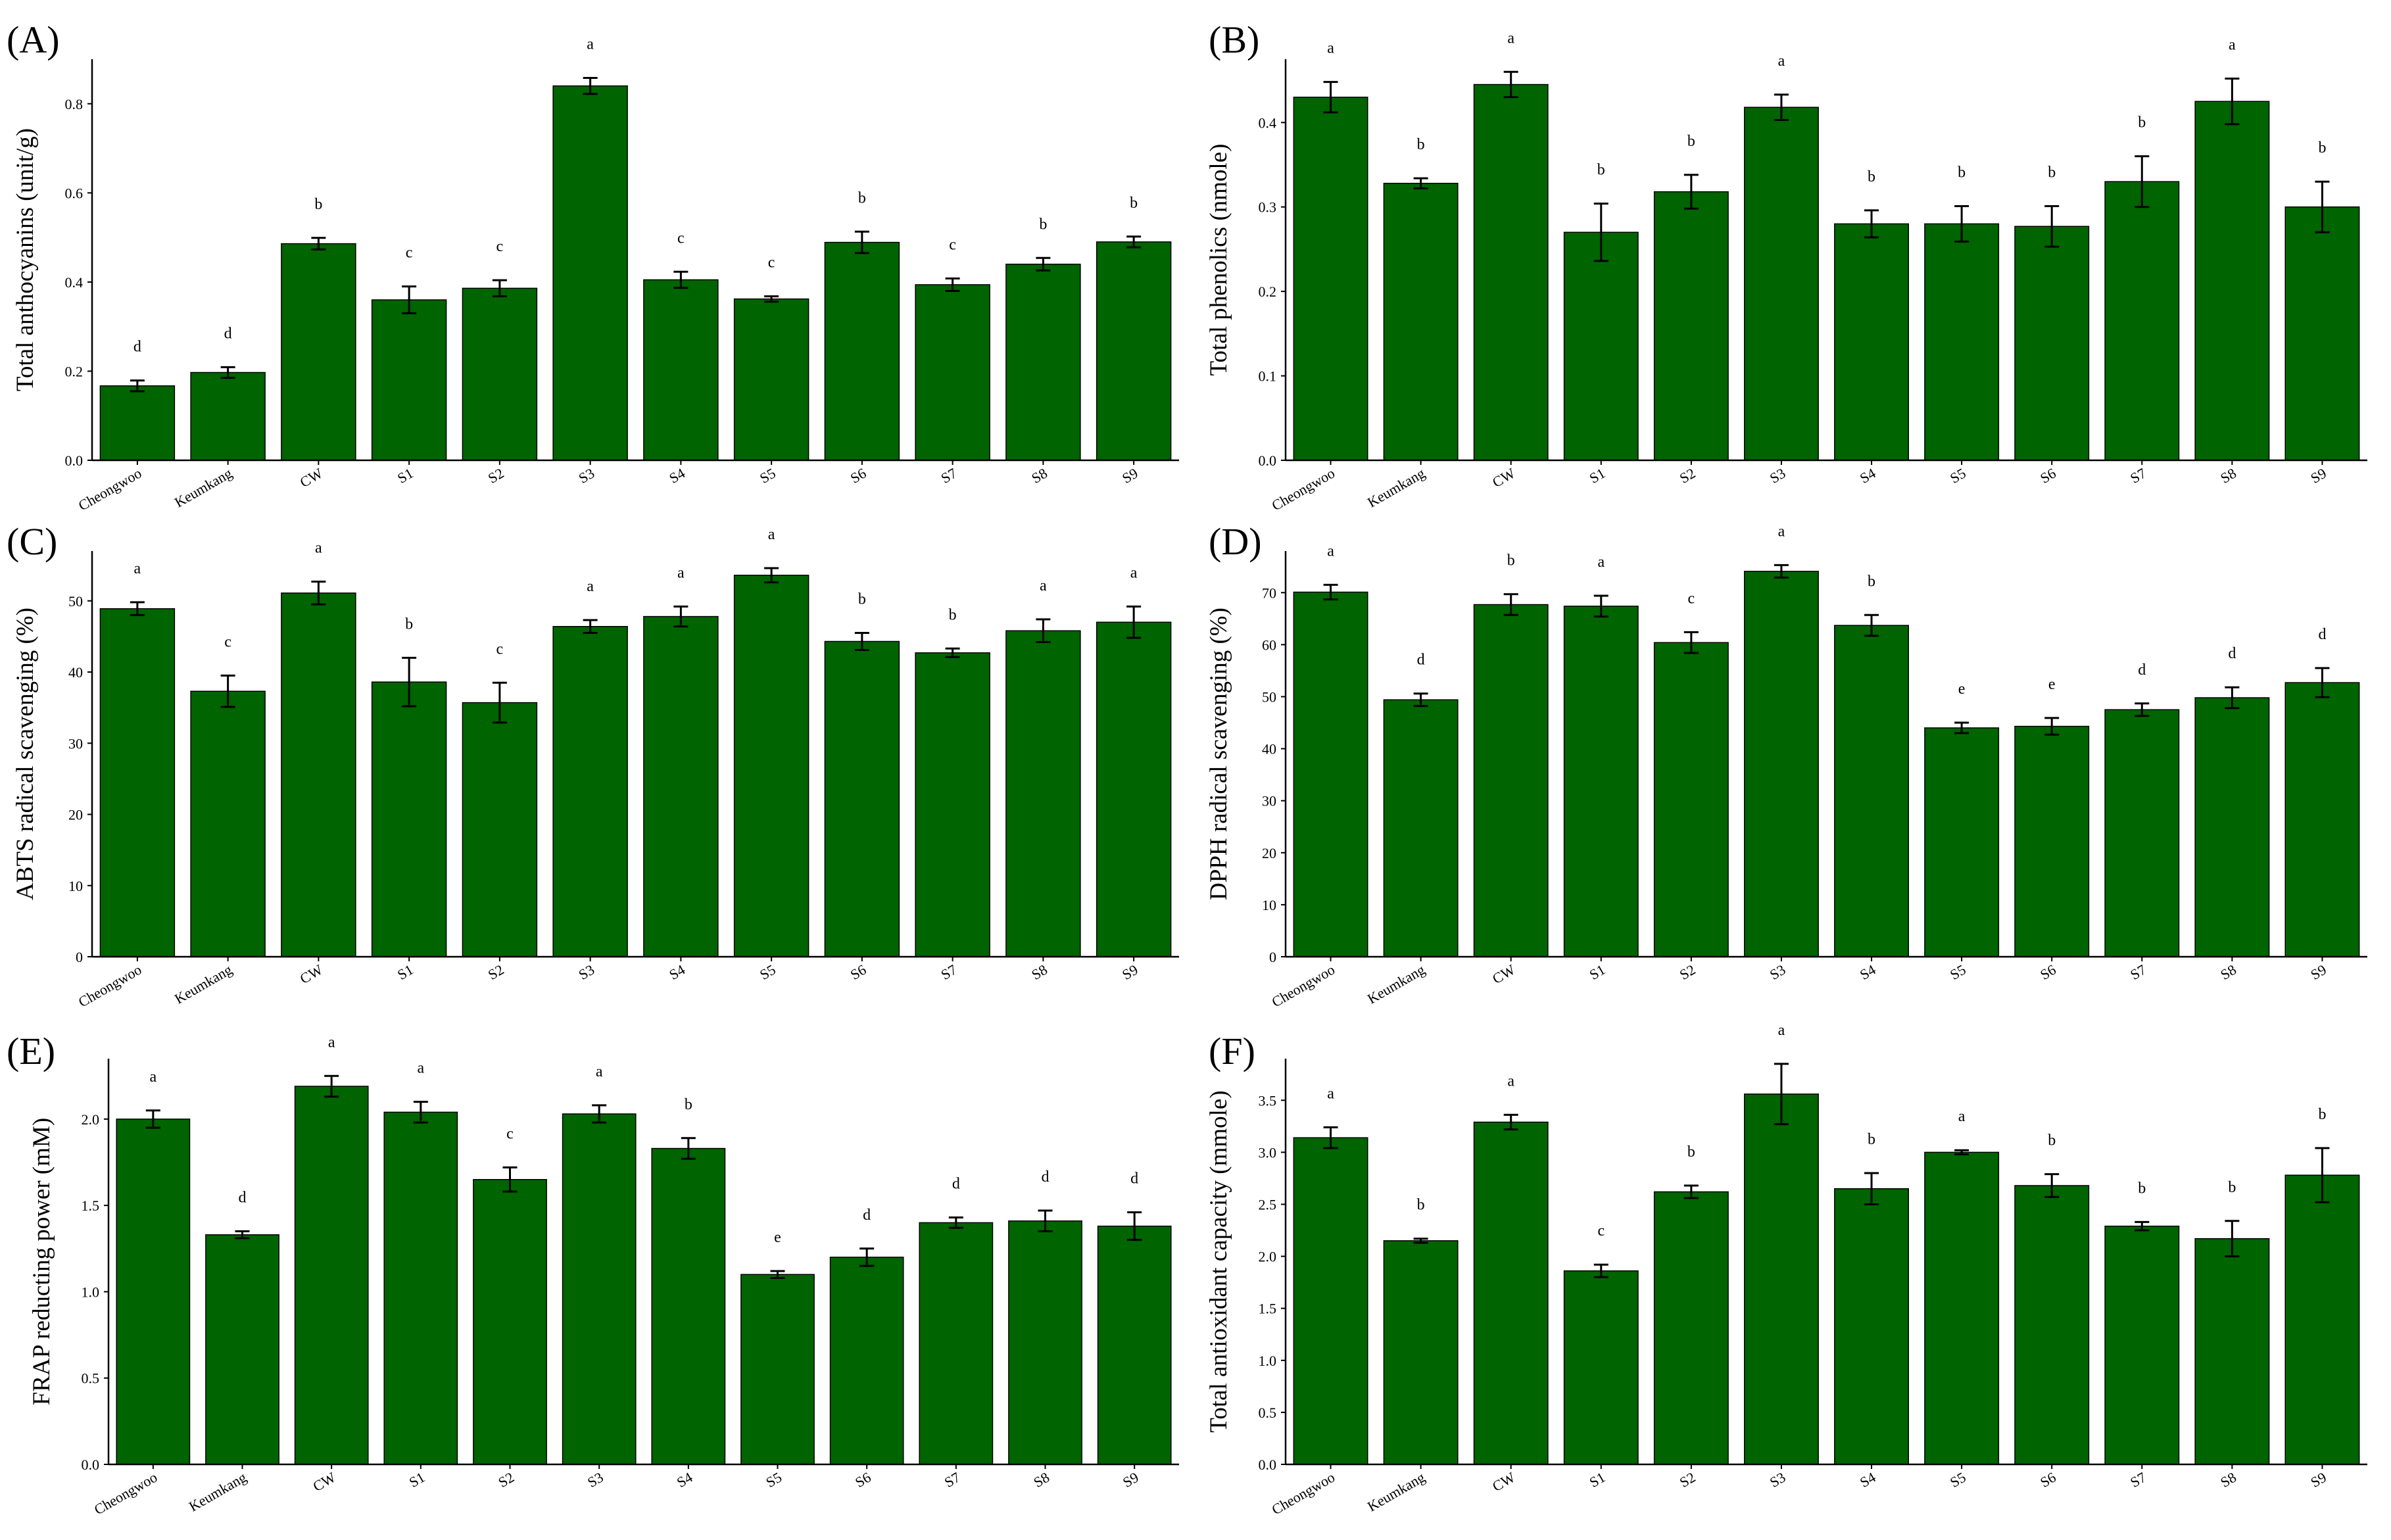 The image size is (2391, 1540). I want to click on y-tick-label: 20, so click(75, 815).